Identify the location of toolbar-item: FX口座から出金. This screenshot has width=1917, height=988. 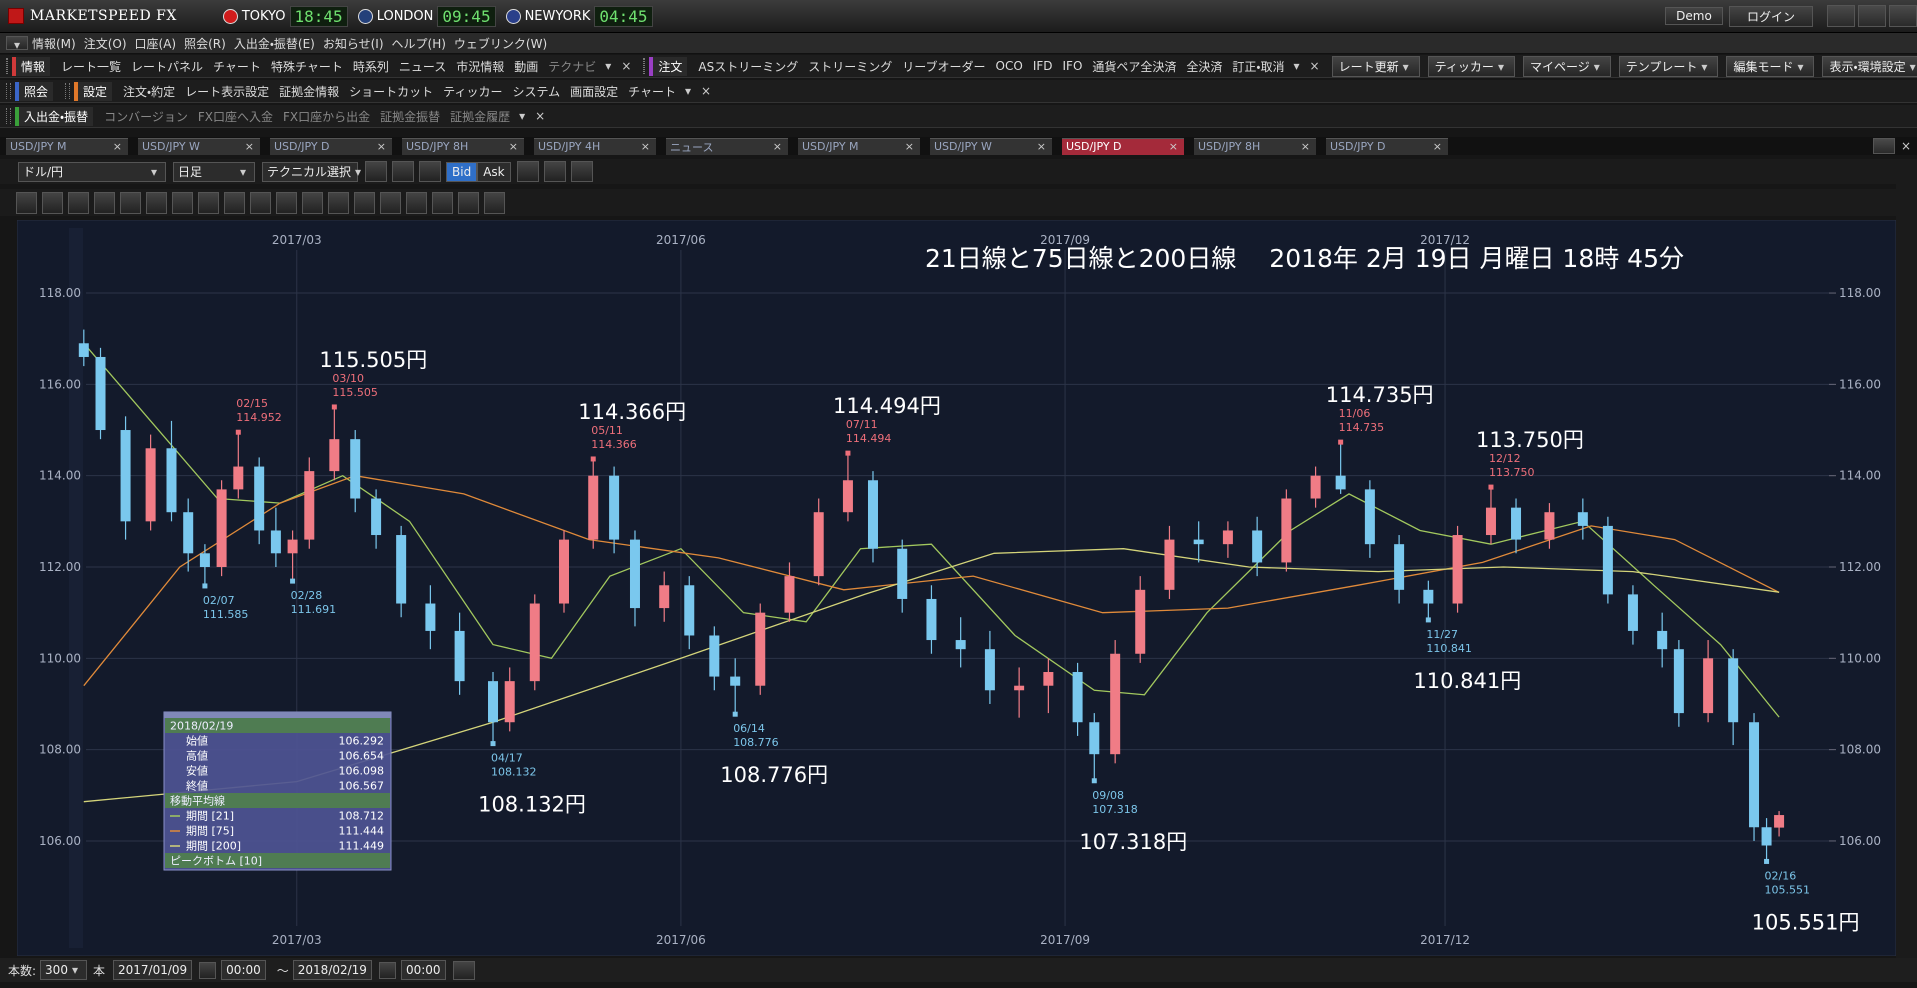
(326, 116).